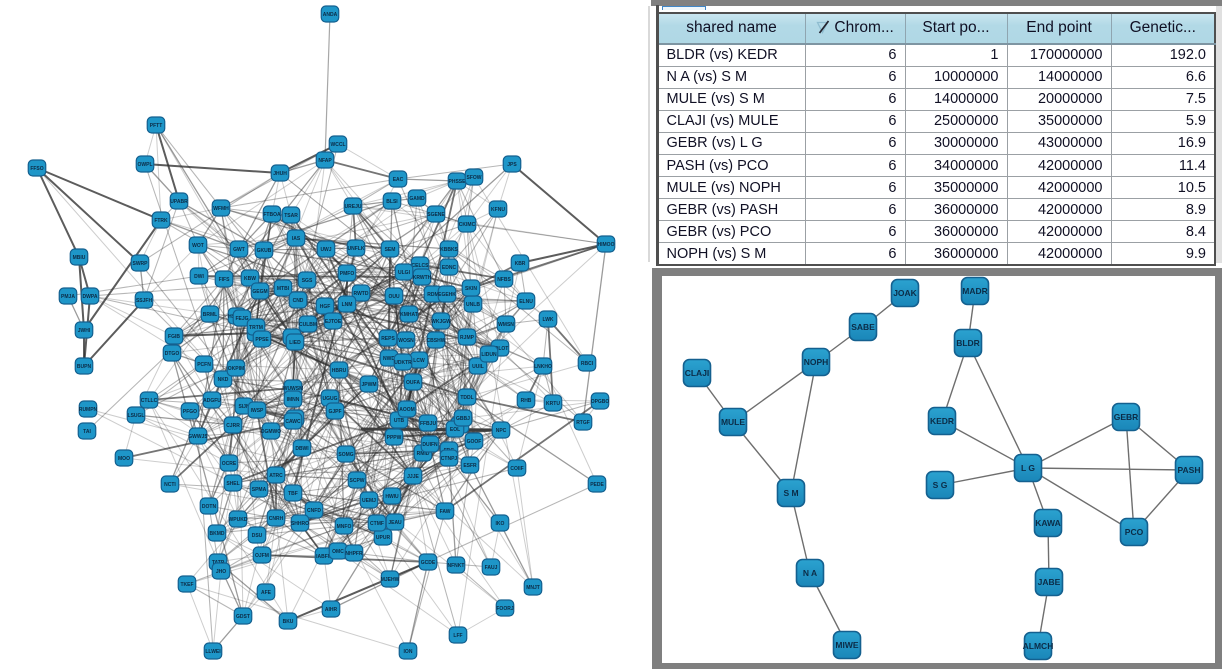 The image size is (1222, 669). I want to click on svg-text: CNRH, so click(276, 519).